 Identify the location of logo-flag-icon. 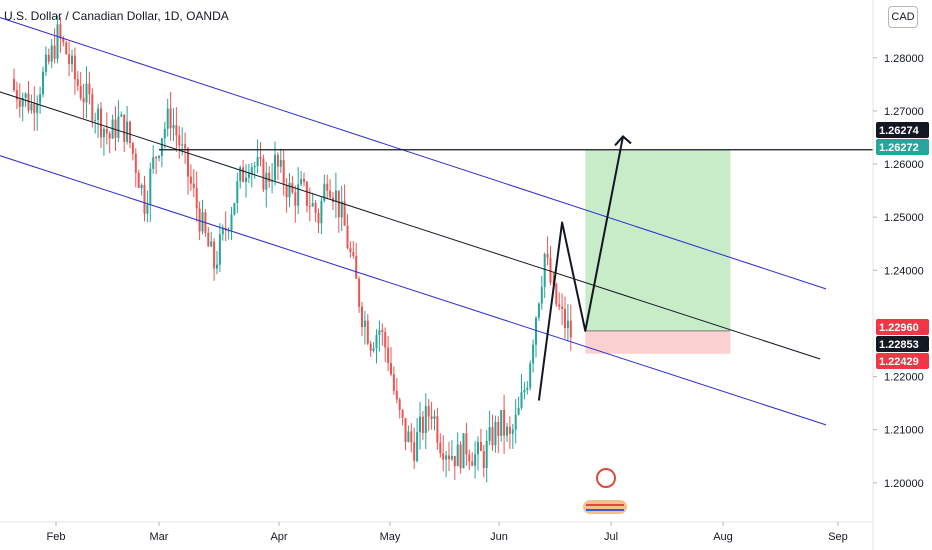
(605, 507).